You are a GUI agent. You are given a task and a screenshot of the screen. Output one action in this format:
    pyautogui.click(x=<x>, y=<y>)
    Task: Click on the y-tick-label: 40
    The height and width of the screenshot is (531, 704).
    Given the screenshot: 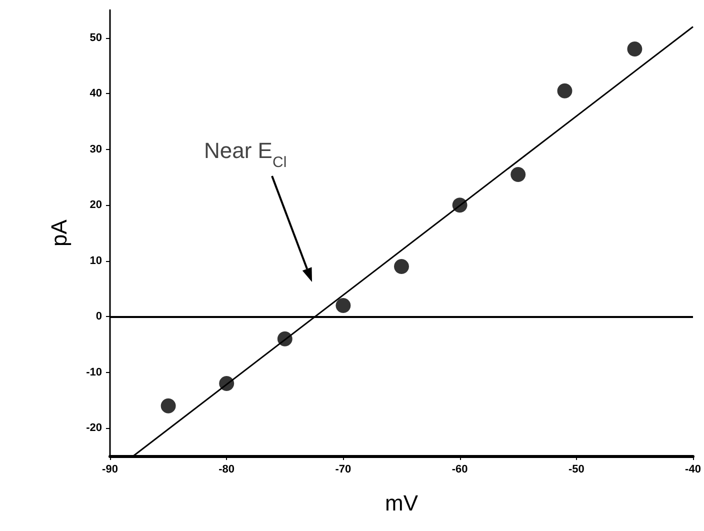 What is the action you would take?
    pyautogui.click(x=96, y=94)
    